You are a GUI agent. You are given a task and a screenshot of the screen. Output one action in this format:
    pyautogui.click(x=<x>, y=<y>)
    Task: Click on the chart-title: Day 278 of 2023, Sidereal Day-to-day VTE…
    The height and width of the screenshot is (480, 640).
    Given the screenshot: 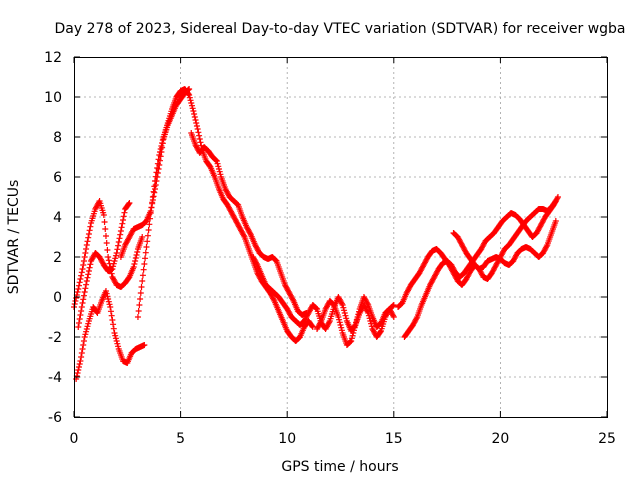 What is the action you would take?
    pyautogui.click(x=339, y=29)
    